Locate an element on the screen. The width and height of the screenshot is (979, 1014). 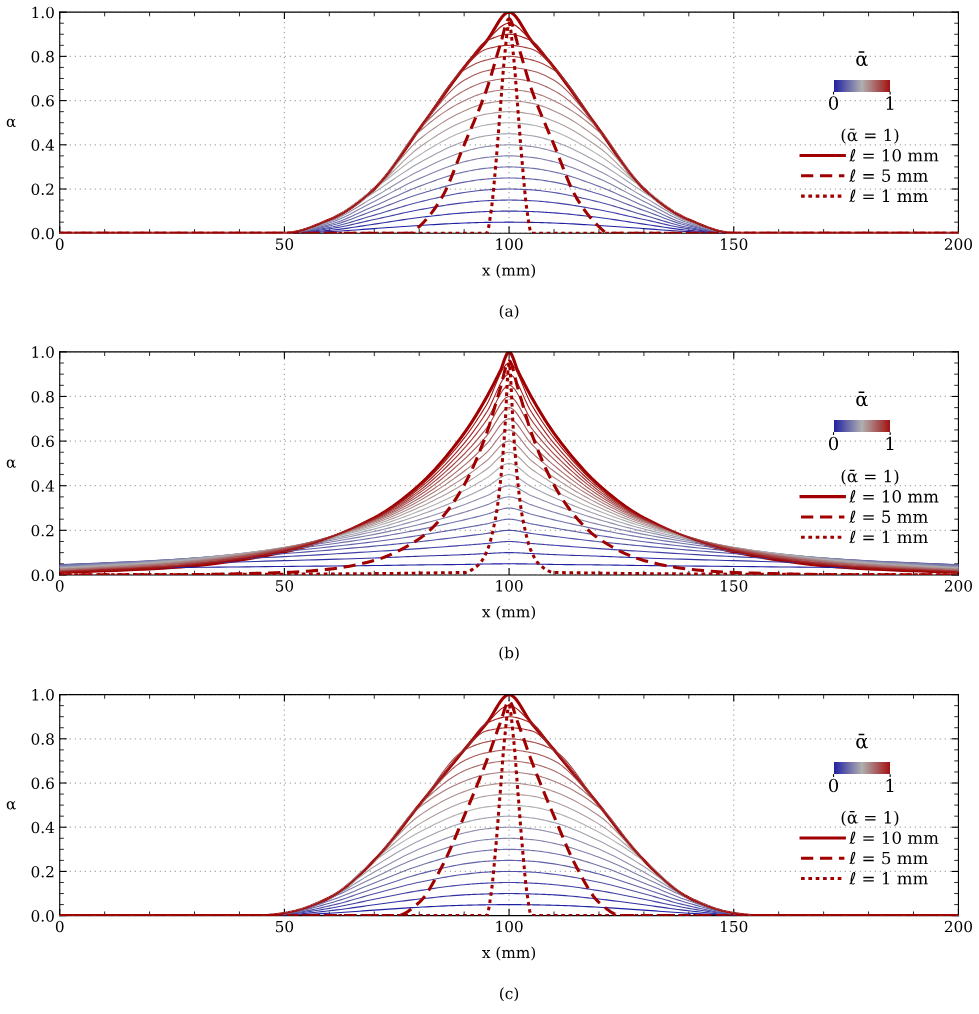
text: (b) is located at coordinates (509, 653).